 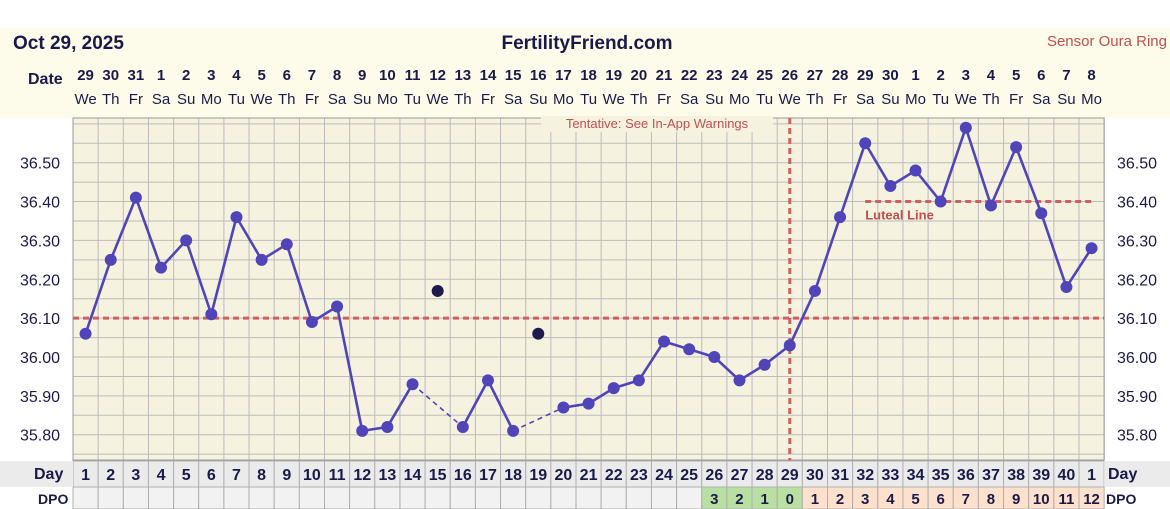 What do you see at coordinates (639, 475) in the screenshot?
I see `cycle-day-label: 23` at bounding box center [639, 475].